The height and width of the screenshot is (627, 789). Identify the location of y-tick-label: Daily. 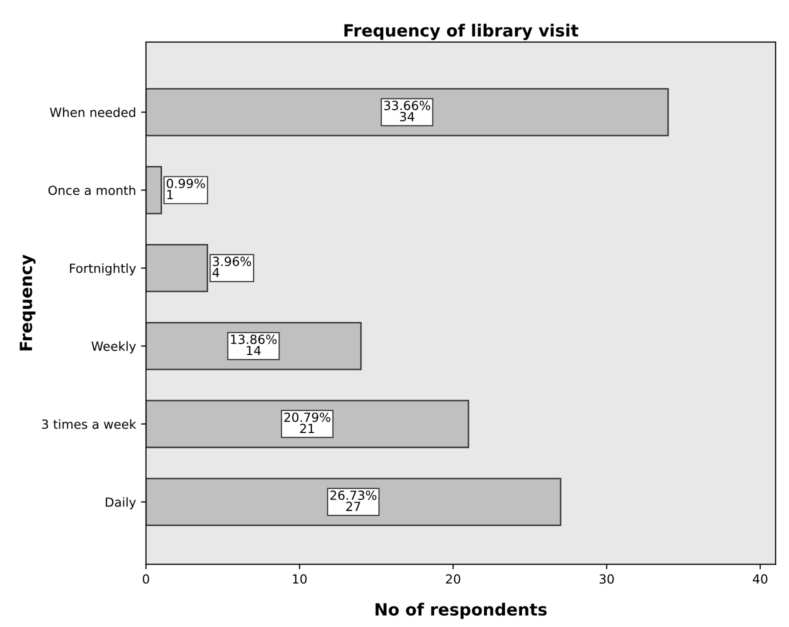
(121, 503).